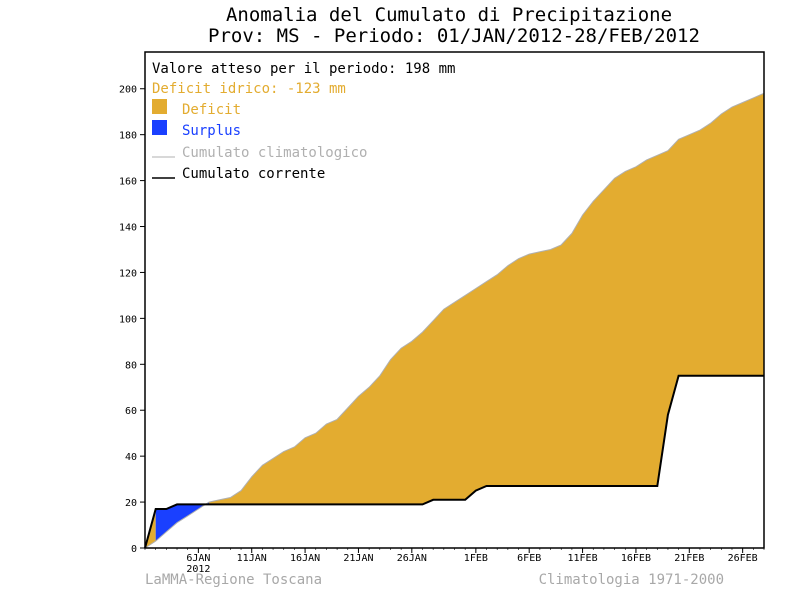 This screenshot has height=604, width=800. I want to click on x-tick-label: 21JAN, so click(358, 558).